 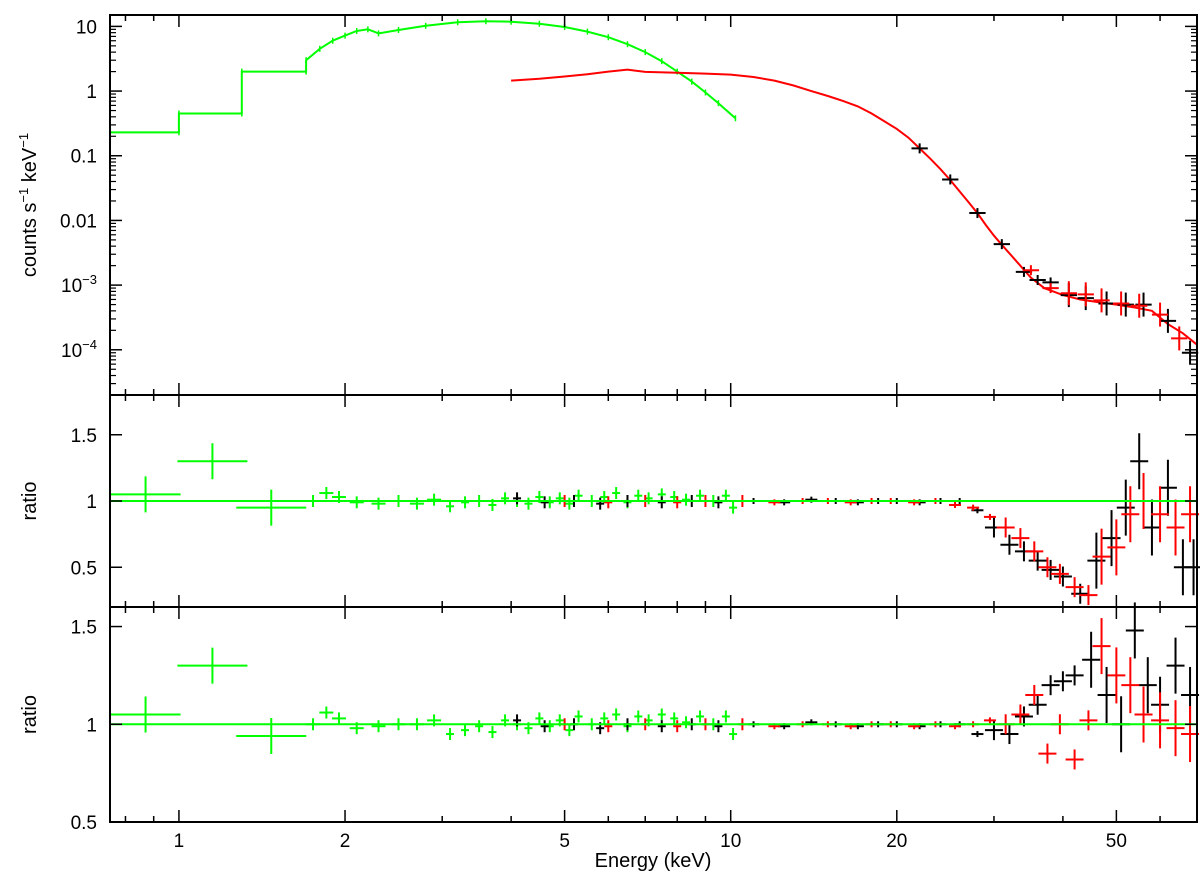 What do you see at coordinates (653, 861) in the screenshot?
I see `x-axis-label: Energy (keV)` at bounding box center [653, 861].